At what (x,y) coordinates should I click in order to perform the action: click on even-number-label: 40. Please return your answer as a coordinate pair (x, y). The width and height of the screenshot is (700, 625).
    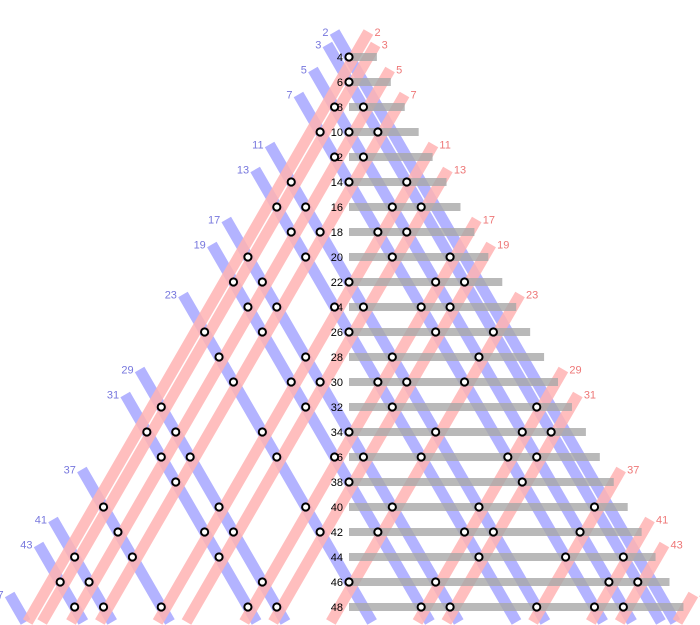
    Looking at the image, I should click on (337, 508).